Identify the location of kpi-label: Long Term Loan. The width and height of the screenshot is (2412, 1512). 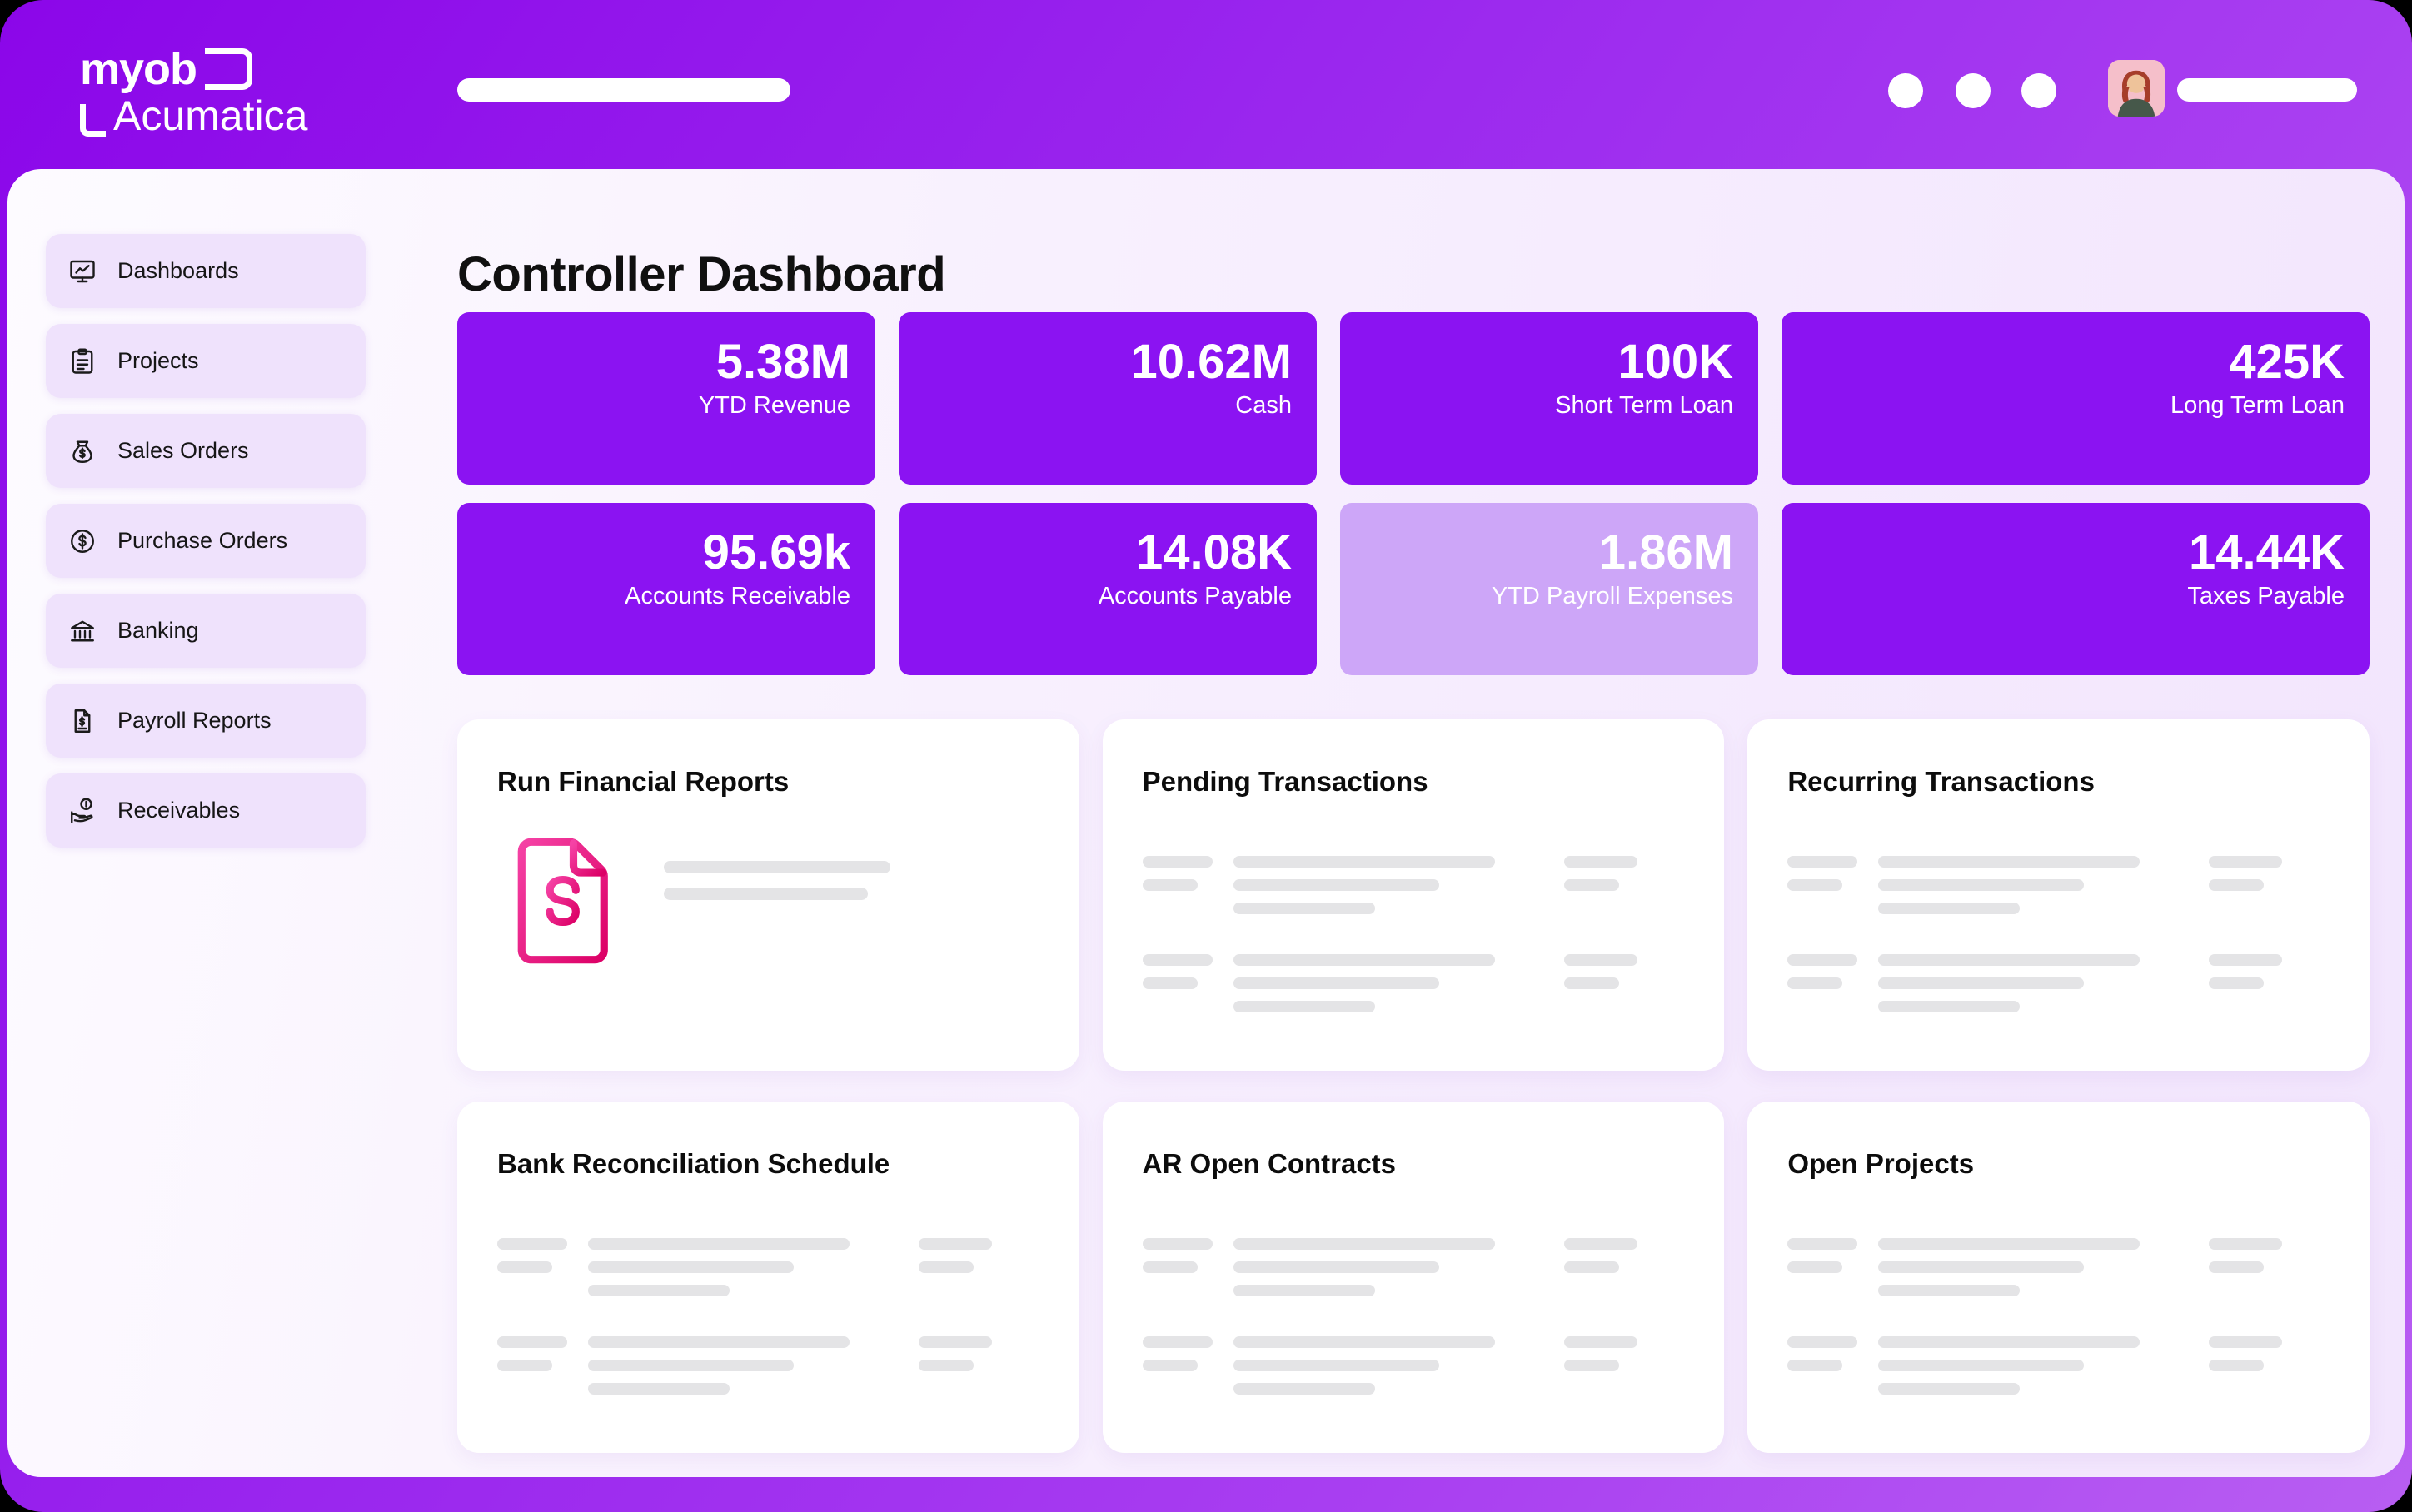
(2257, 405).